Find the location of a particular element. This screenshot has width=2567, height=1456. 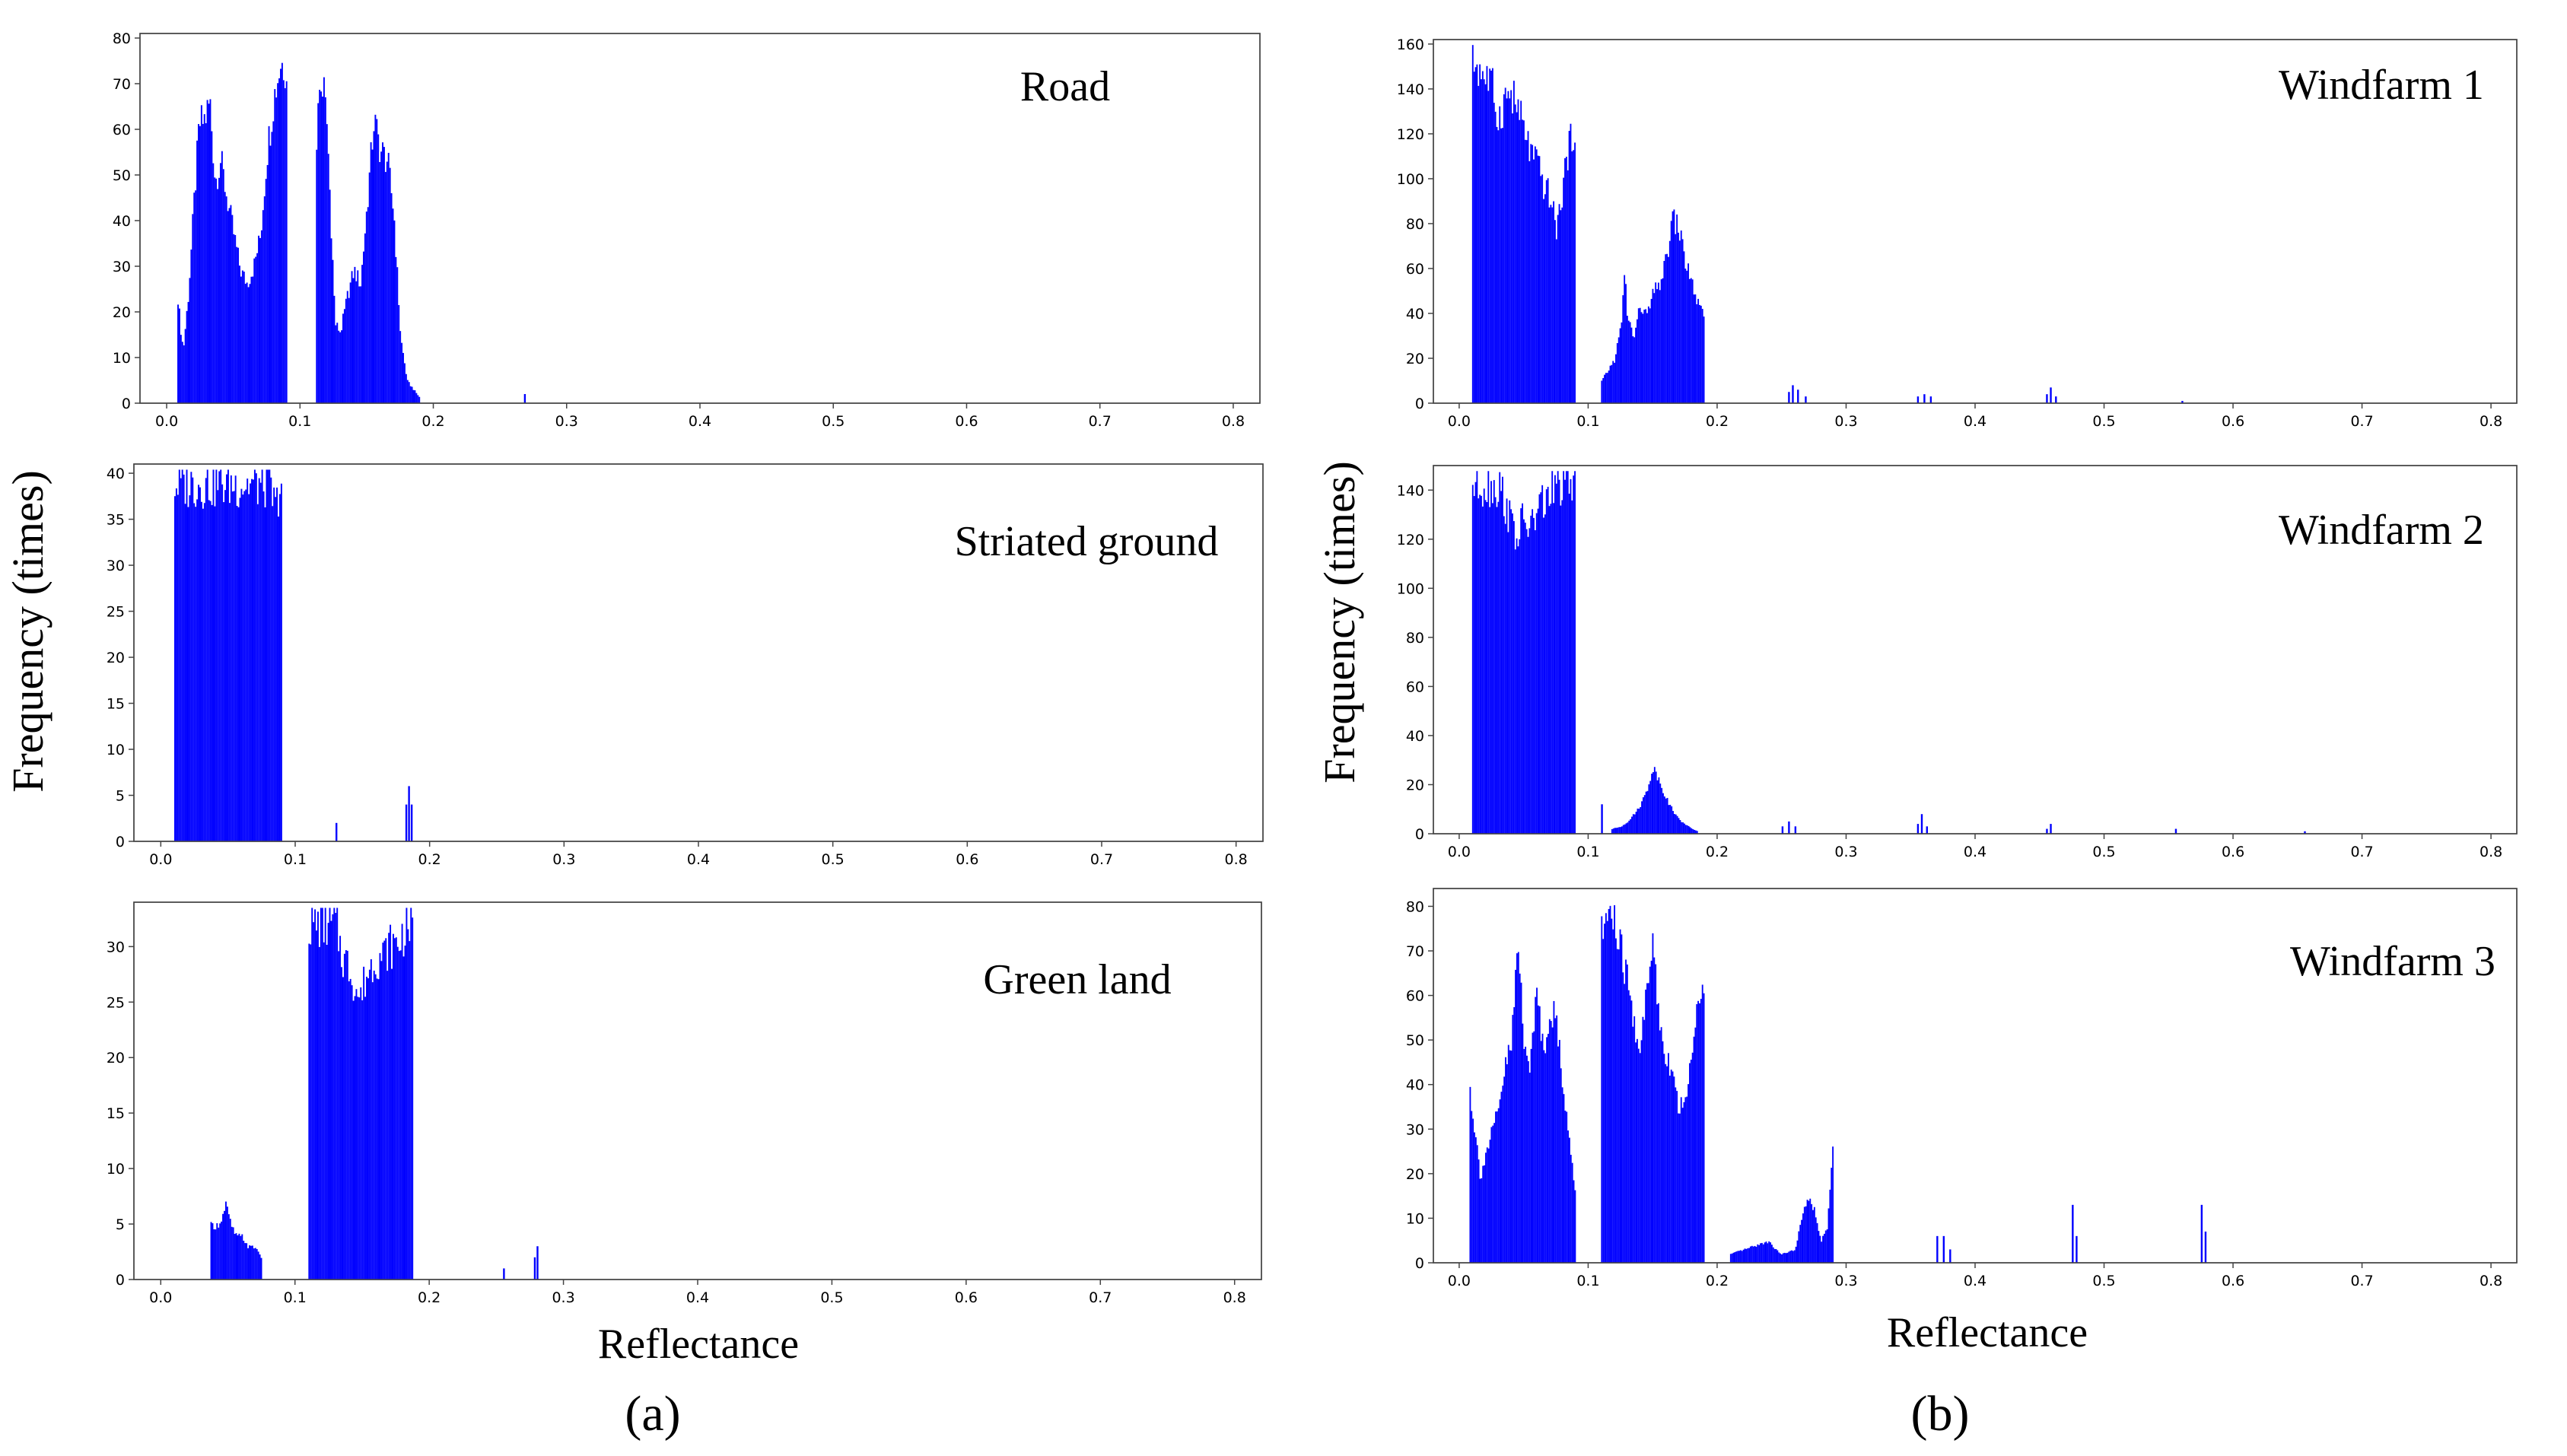

y-tick-label: 120 is located at coordinates (1410, 540).